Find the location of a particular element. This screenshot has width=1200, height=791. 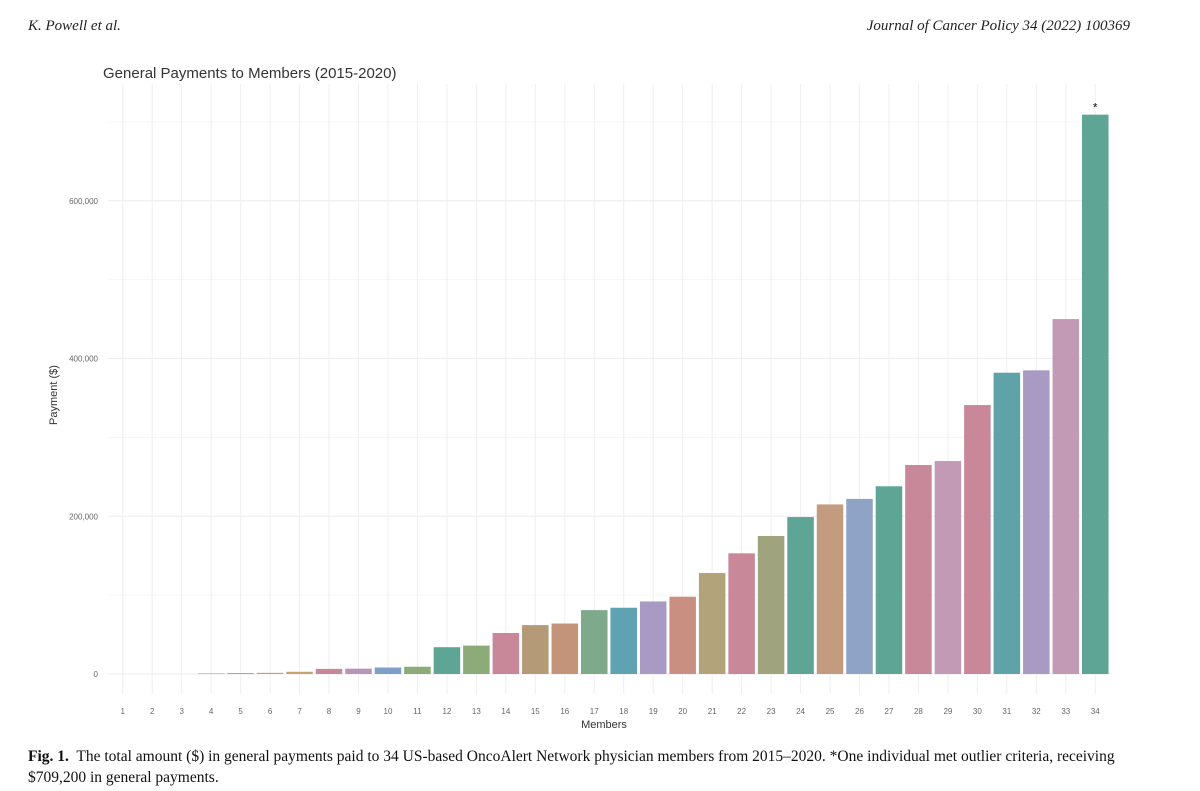

x-tick-label: 21 is located at coordinates (712, 711).